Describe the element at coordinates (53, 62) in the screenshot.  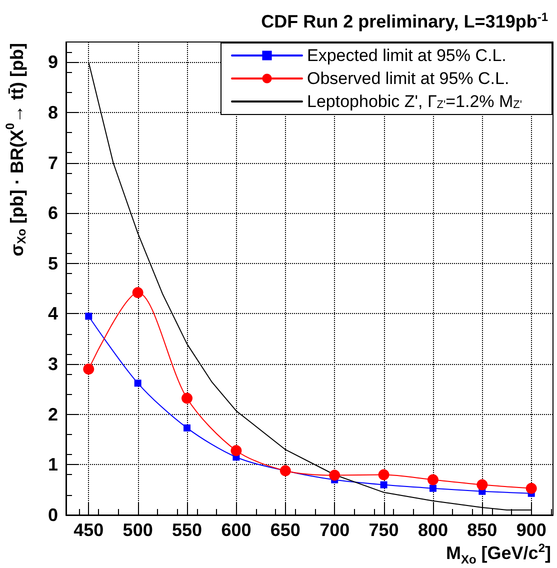
I see `y-tick-label: 9` at that location.